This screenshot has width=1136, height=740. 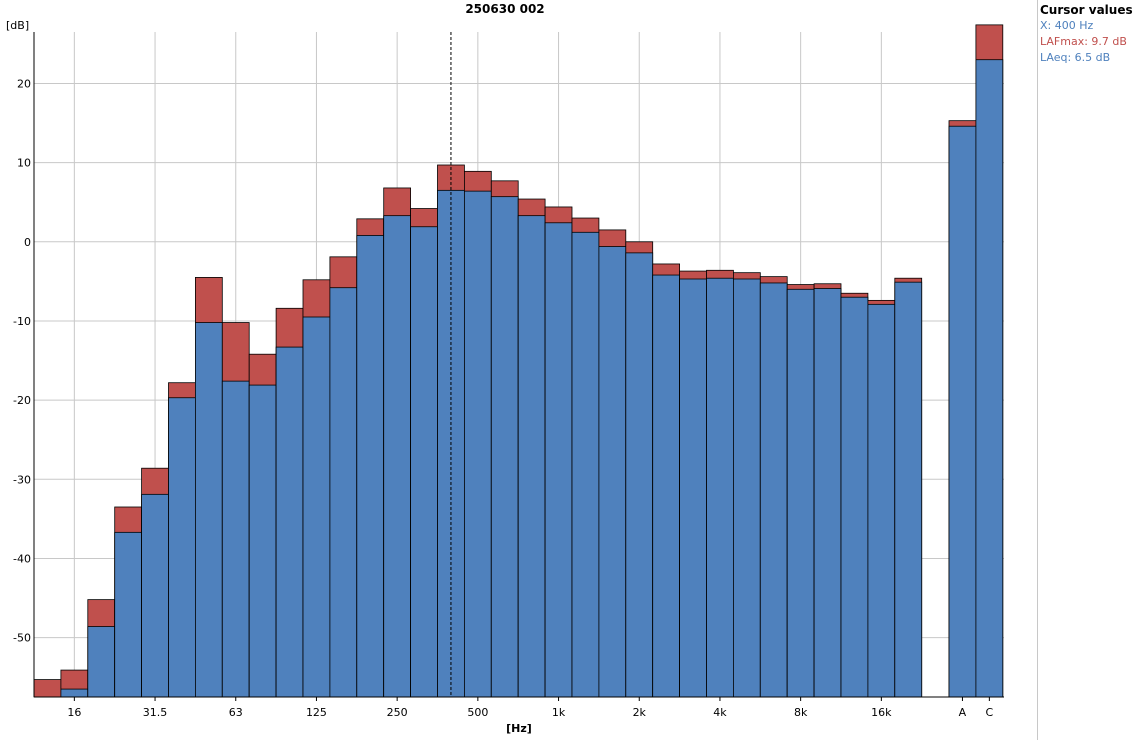 What do you see at coordinates (477, 712) in the screenshot?
I see `x-tick-label: 500` at bounding box center [477, 712].